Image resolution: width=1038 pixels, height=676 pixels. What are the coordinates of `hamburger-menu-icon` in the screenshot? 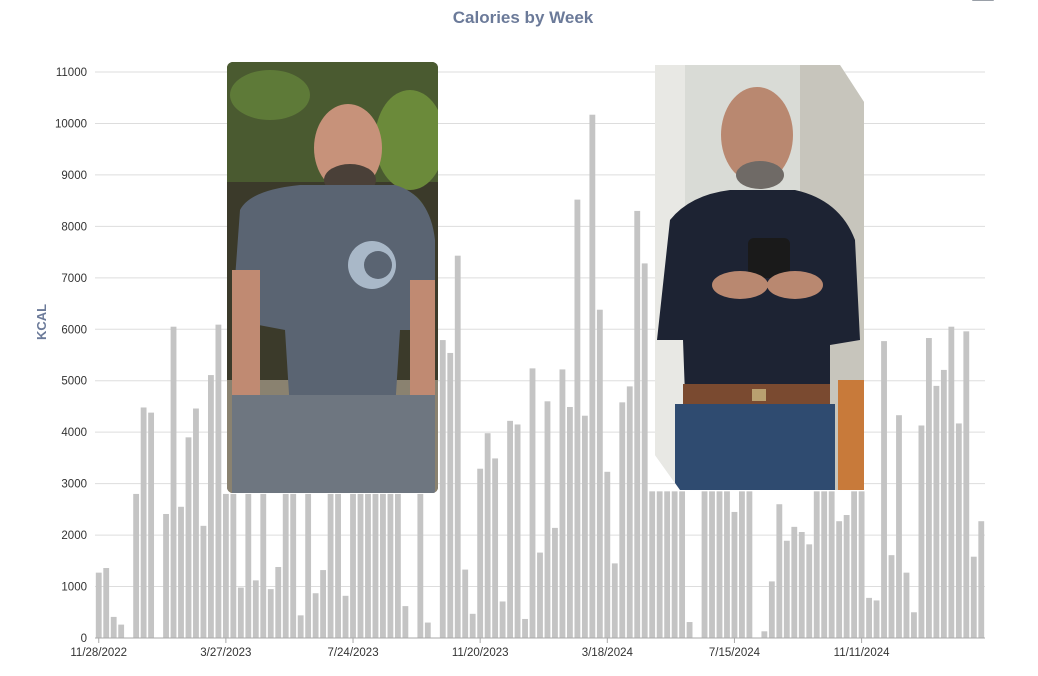 It's located at (983, 2).